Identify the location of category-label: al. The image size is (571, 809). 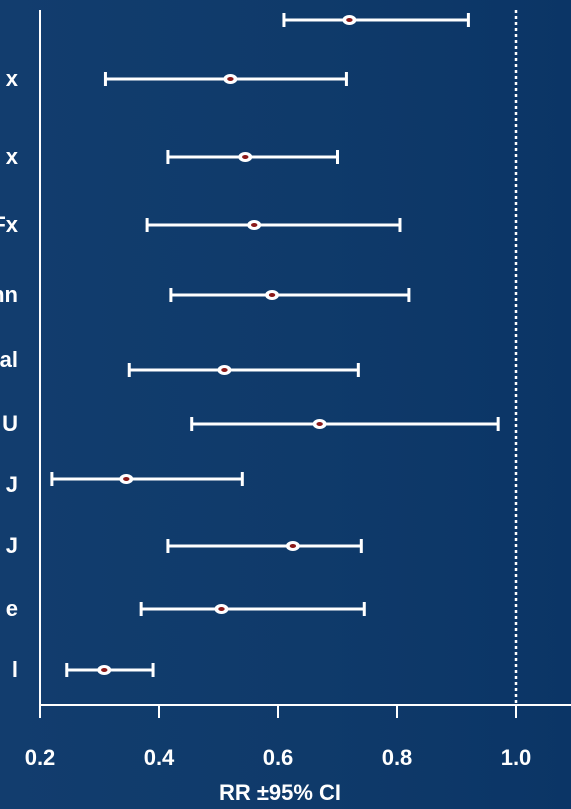
(9, 359).